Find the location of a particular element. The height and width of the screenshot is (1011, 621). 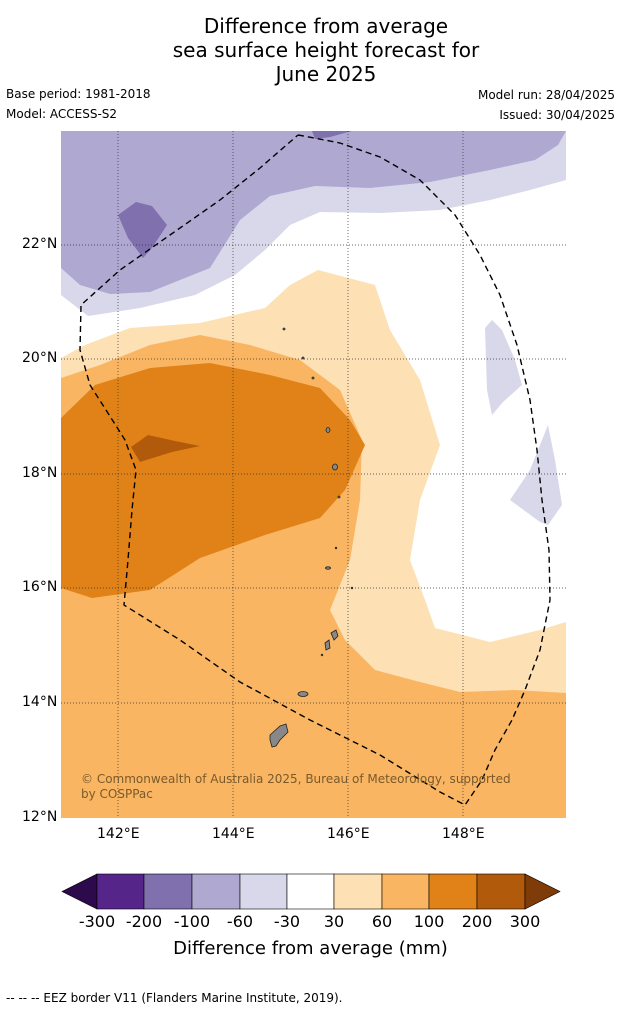

island-anatahan is located at coordinates (328, 568).